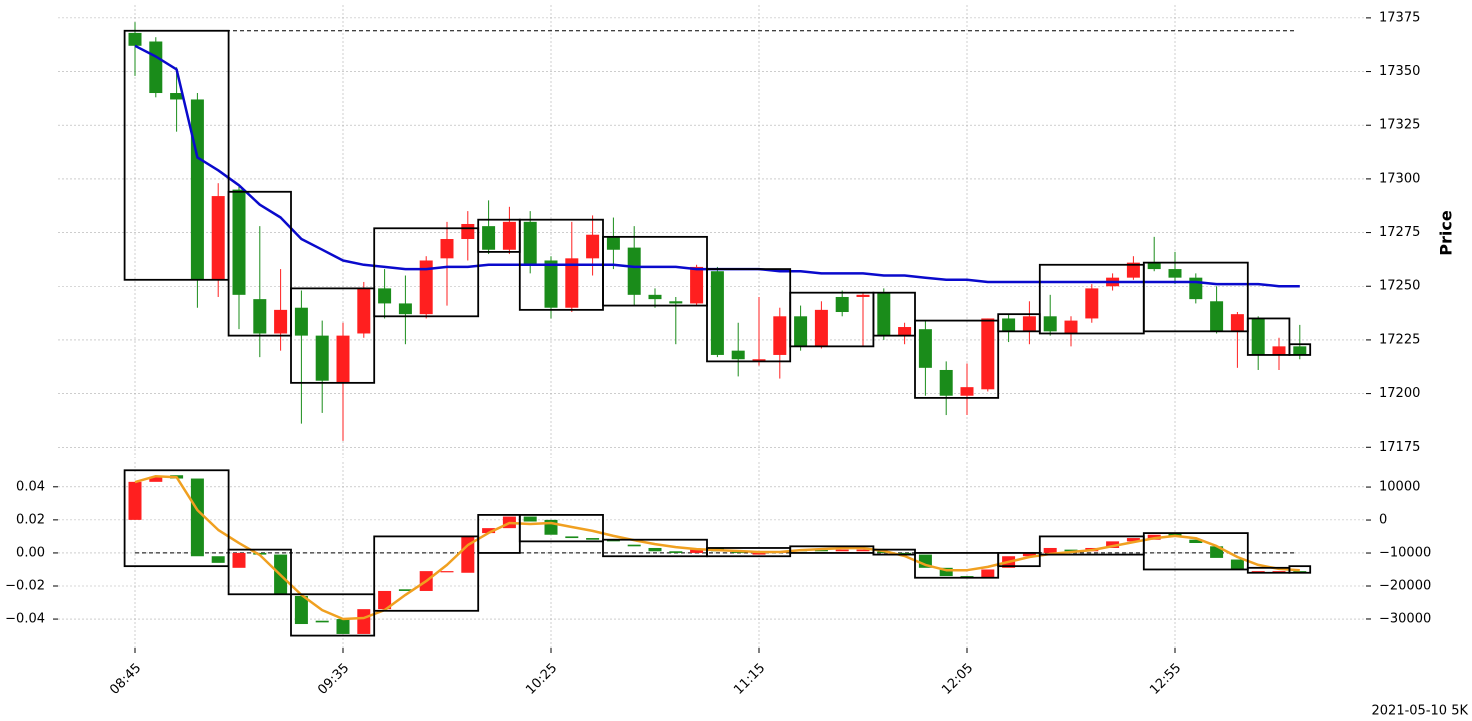  Describe the element at coordinates (25, 586) in the screenshot. I see `y-tick-label: −0.02` at that location.